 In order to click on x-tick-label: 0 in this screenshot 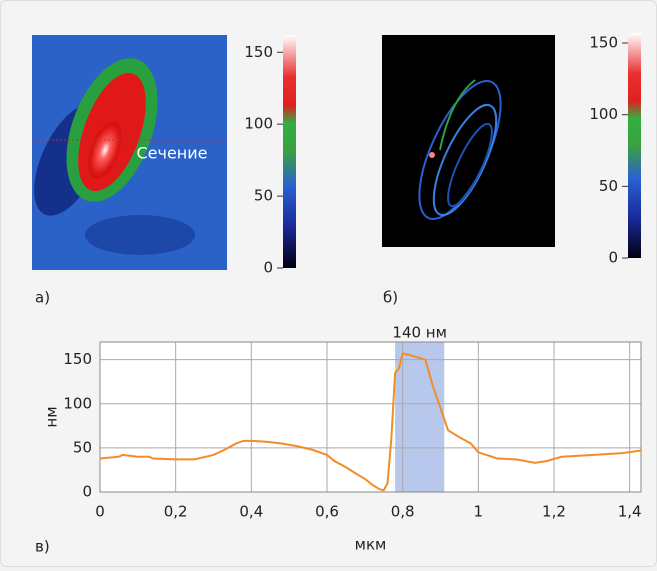, I will do `click(100, 512)`.